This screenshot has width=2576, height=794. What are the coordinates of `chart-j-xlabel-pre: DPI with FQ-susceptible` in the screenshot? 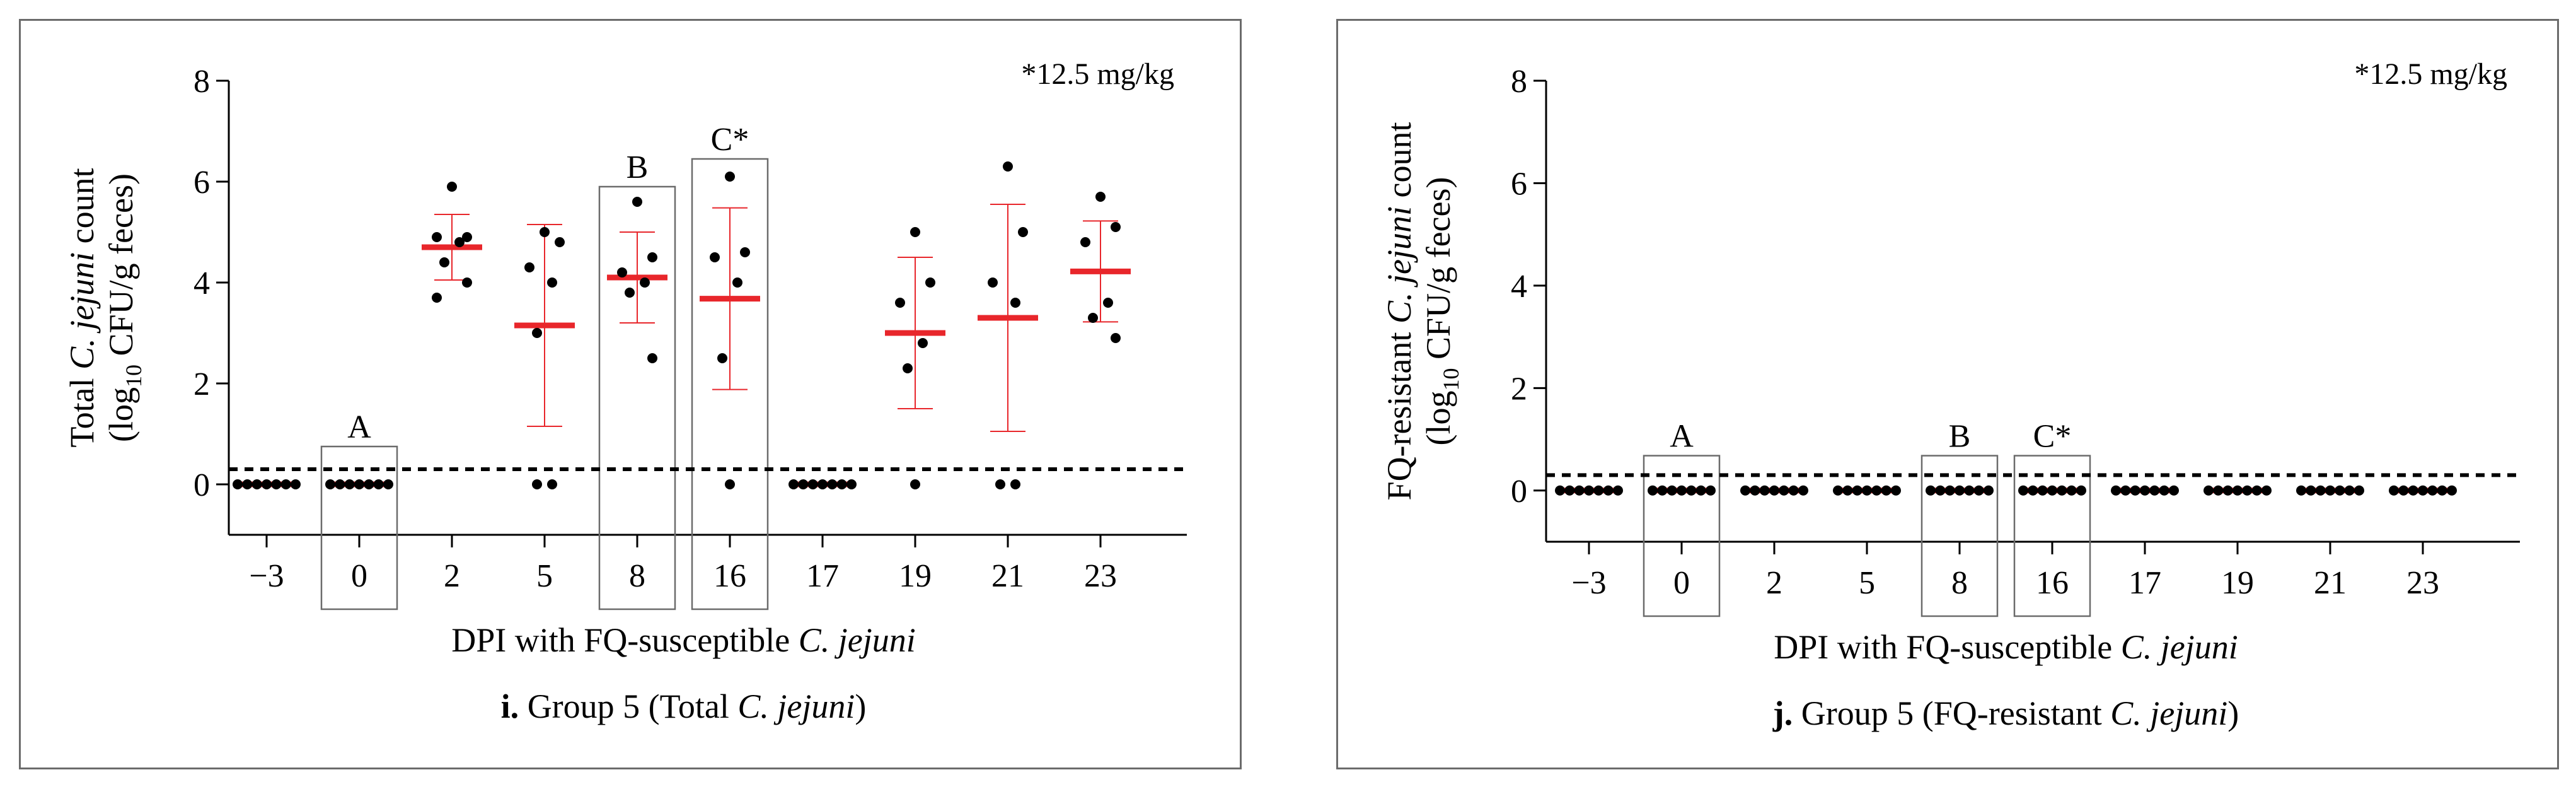 It's located at (1947, 647).